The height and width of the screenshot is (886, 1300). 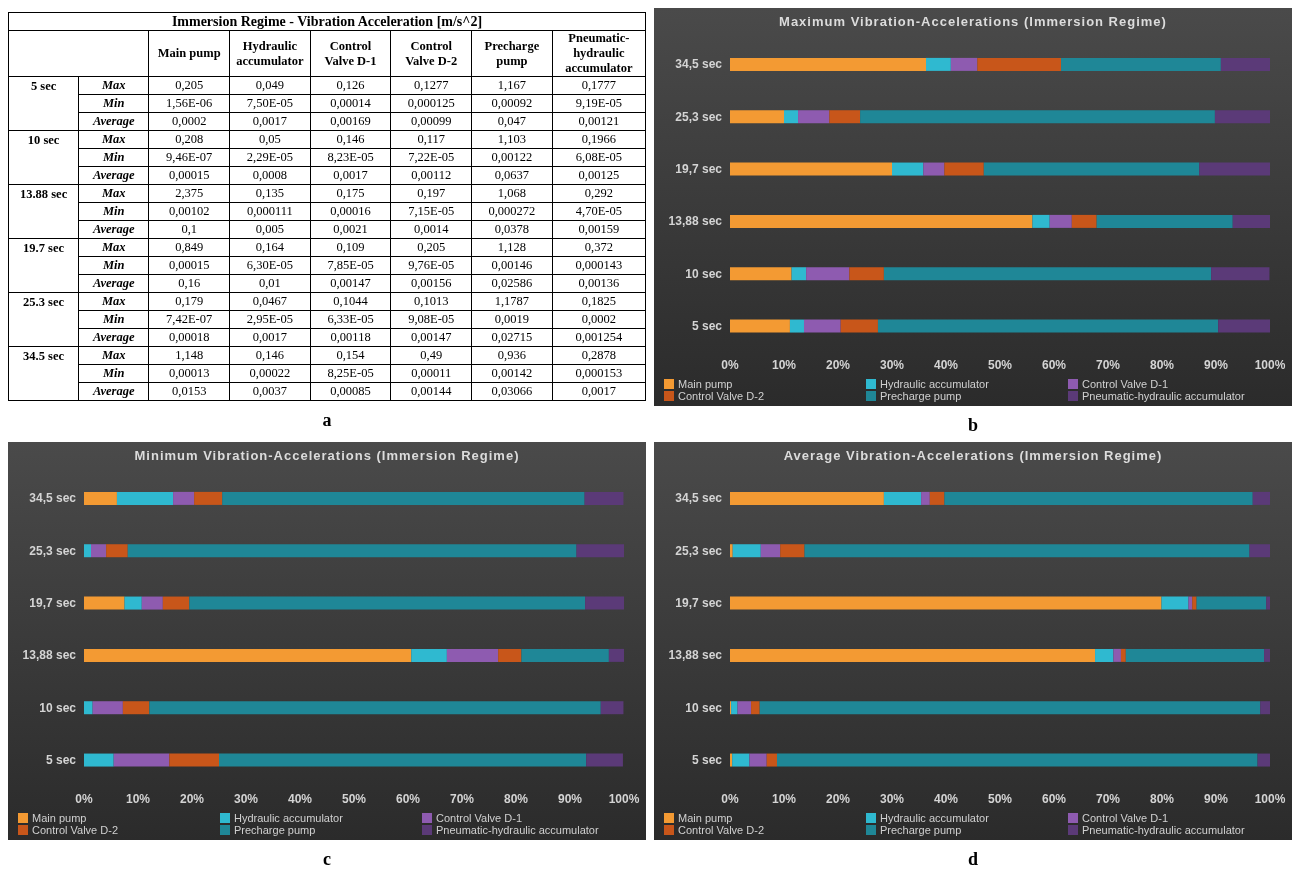 I want to click on x-tick-label: 50%, so click(x=1000, y=798).